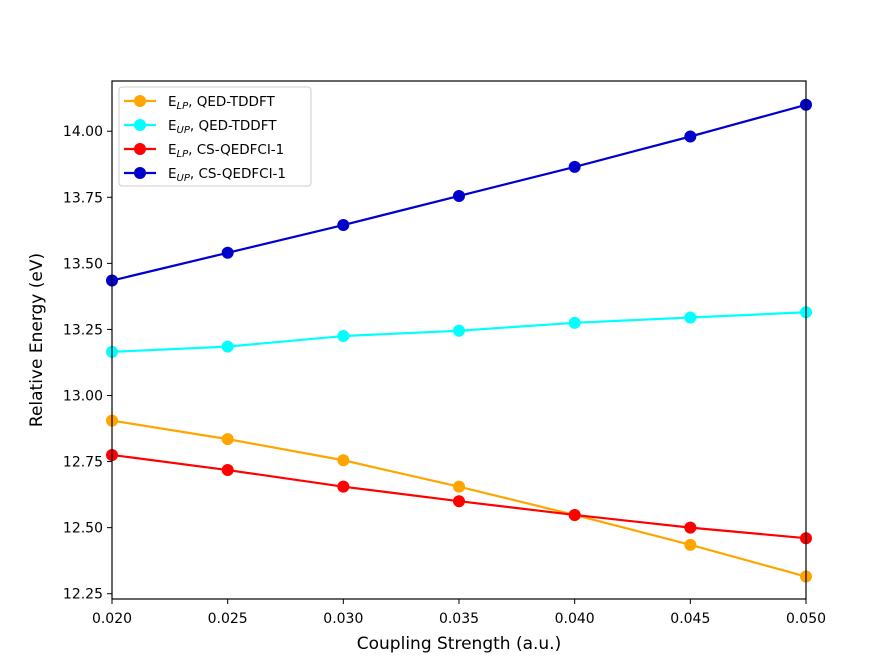  I want to click on legend-item: EUP, CS-QEDFCI-1, so click(205, 175).